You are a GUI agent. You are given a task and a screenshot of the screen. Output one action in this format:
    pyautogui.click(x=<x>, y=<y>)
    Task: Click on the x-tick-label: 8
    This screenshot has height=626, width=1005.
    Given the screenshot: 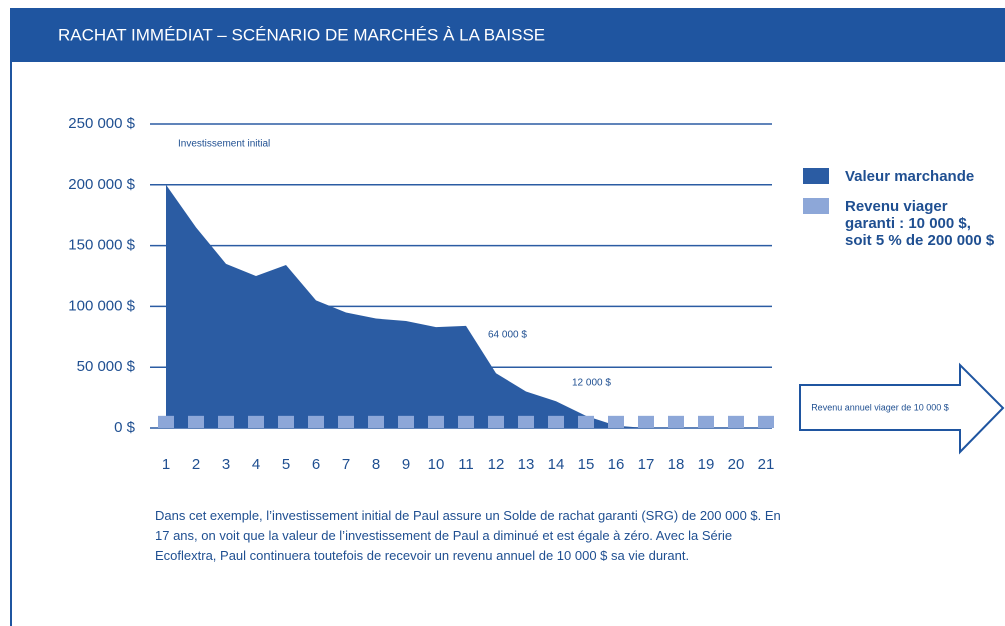 What is the action you would take?
    pyautogui.click(x=376, y=464)
    